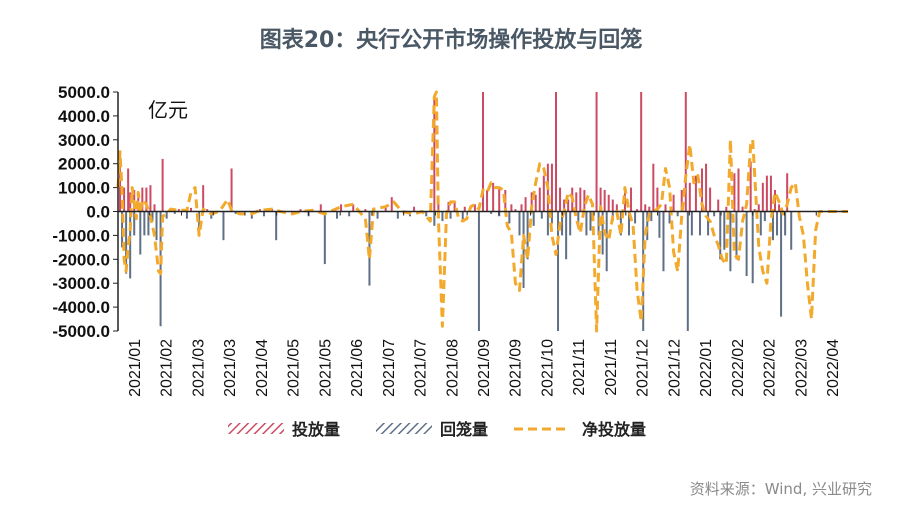  Describe the element at coordinates (316, 429) in the screenshot. I see `legend-label-injection: 投放量` at that location.